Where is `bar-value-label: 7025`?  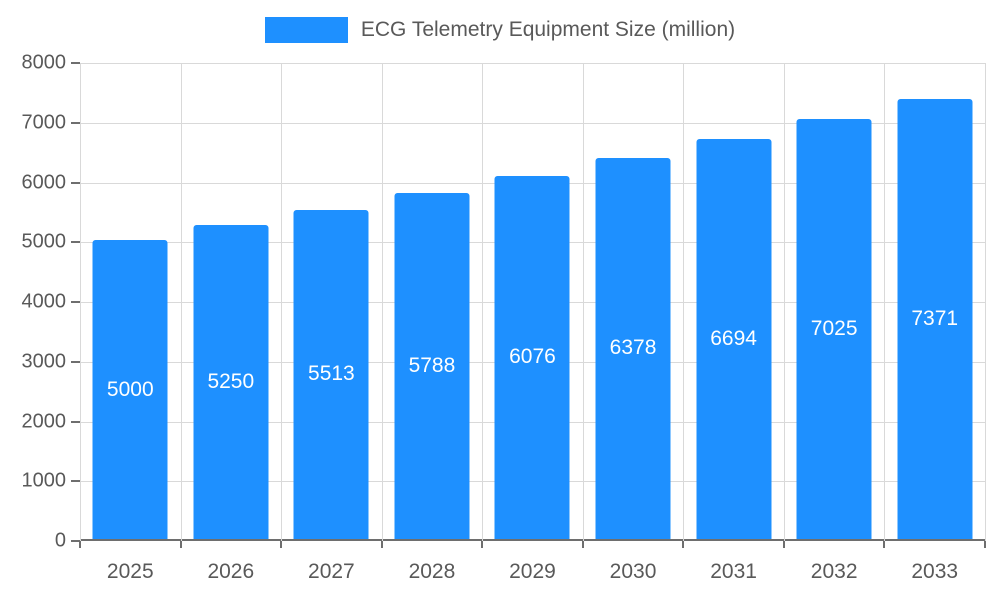
bar-value-label: 7025 is located at coordinates (834, 329).